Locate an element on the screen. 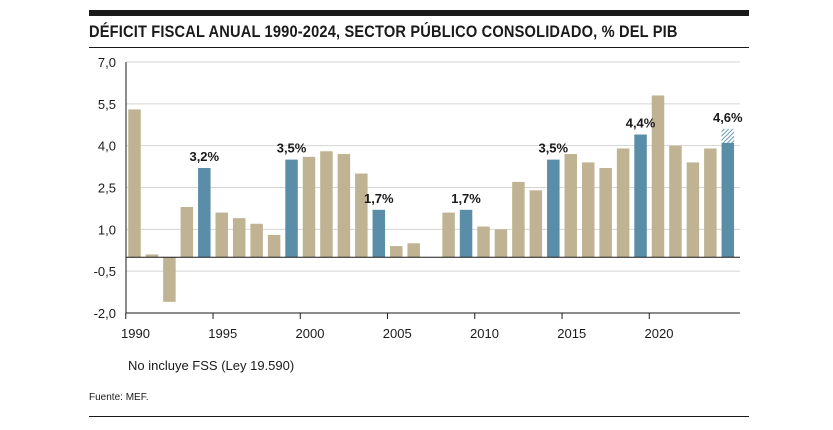 This screenshot has height=430, width=833. y-tick-label: -0,5 is located at coordinates (105, 271).